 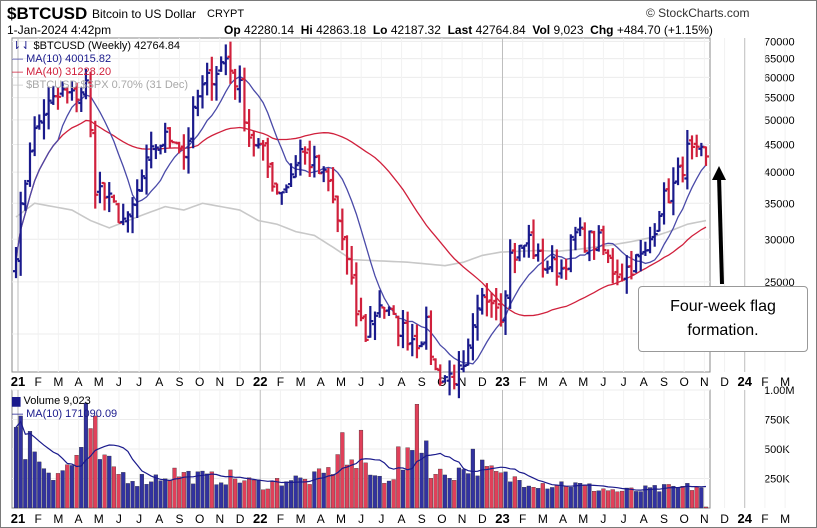 What do you see at coordinates (220, 382) in the screenshot?
I see `x-tick-label: N` at bounding box center [220, 382].